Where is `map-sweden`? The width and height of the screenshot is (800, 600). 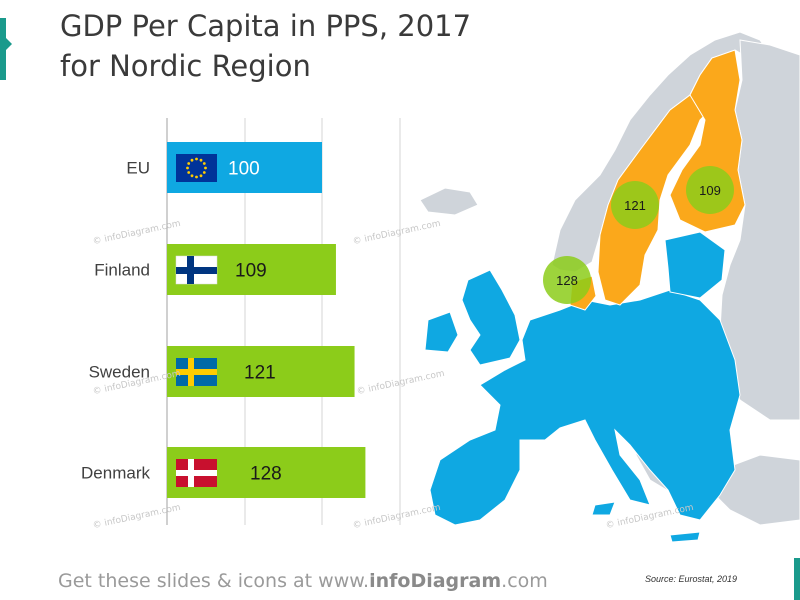
map-sweden is located at coordinates (661, 181).